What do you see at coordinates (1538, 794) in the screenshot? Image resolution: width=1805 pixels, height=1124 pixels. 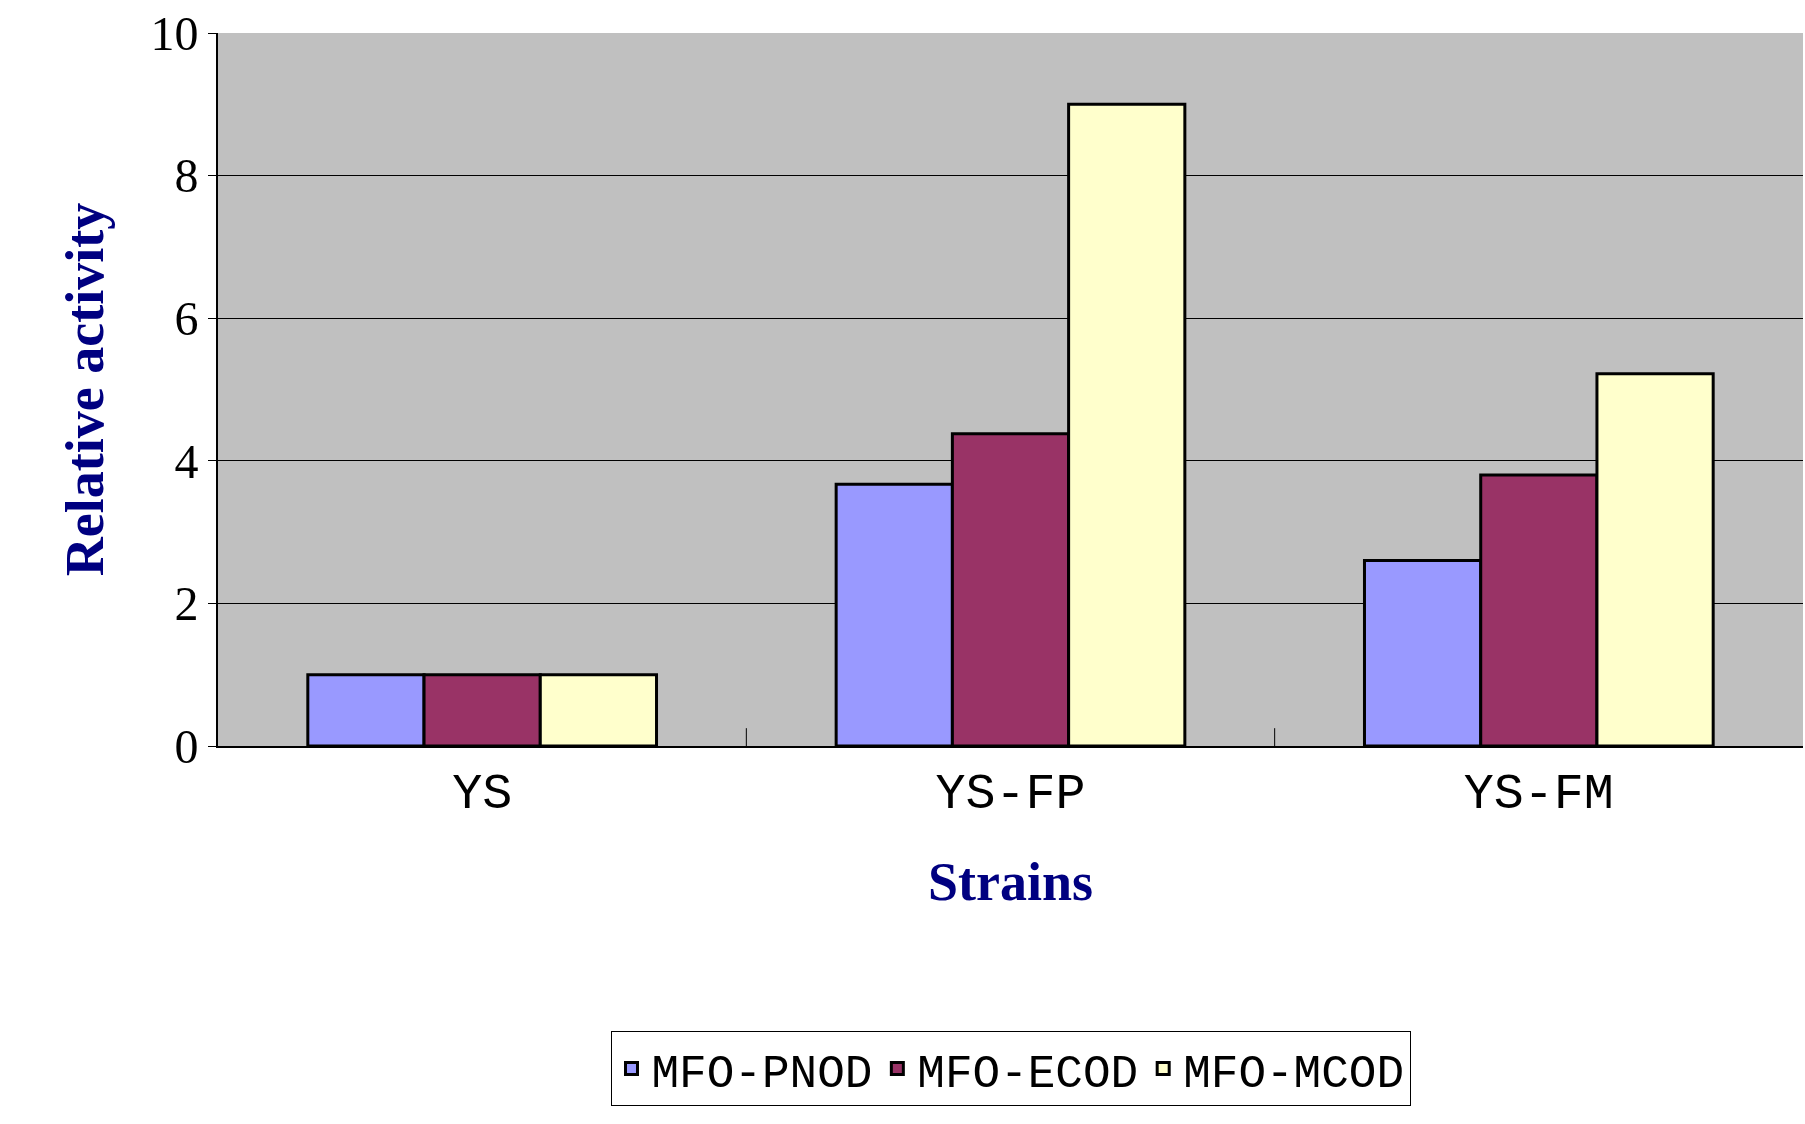 I see `x-tick-label: YS-FM` at bounding box center [1538, 794].